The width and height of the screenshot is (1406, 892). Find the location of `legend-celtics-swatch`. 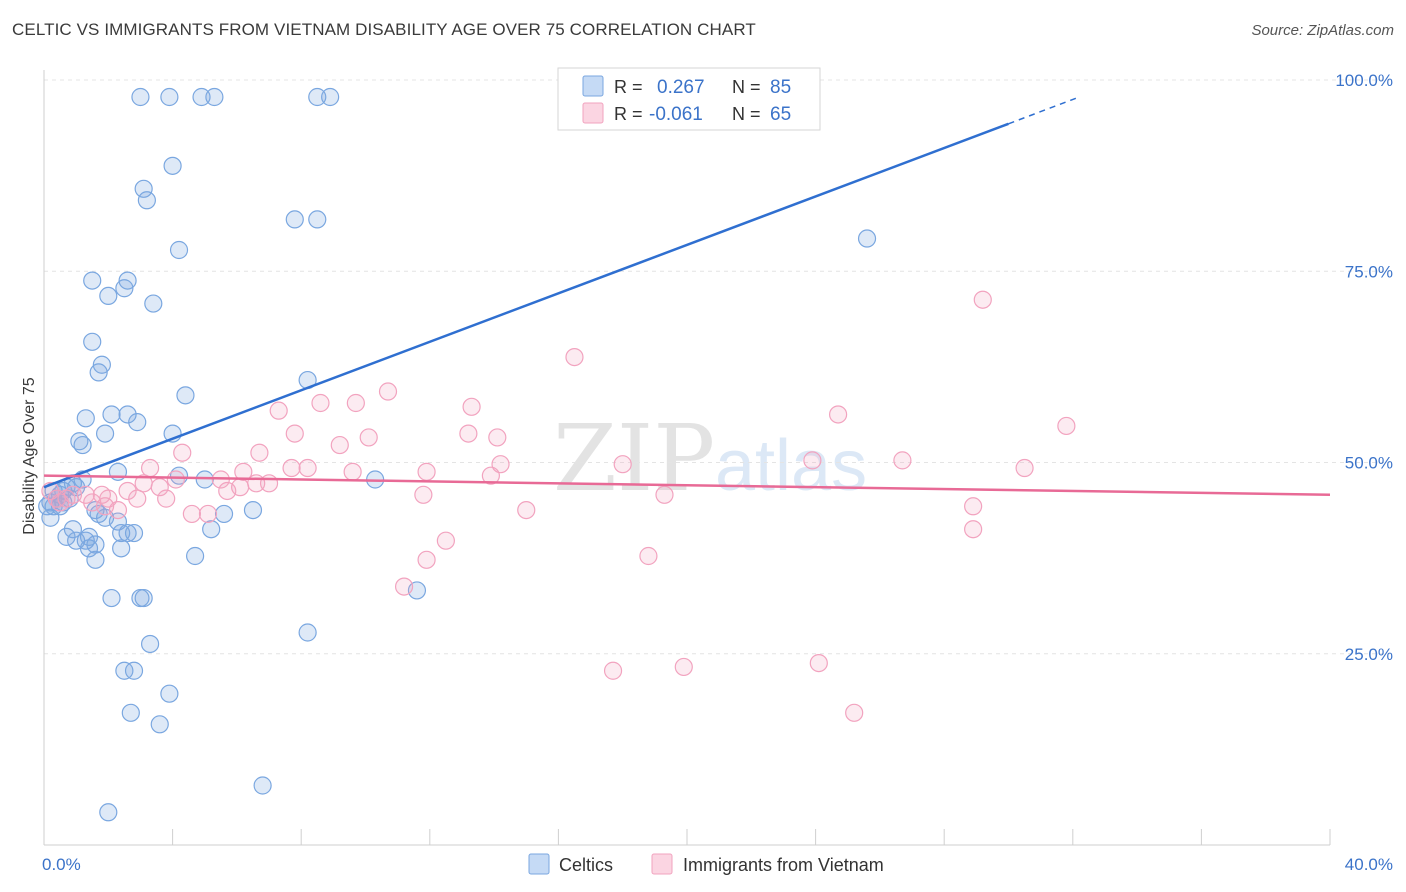

legend-celtics-swatch is located at coordinates (539, 864).